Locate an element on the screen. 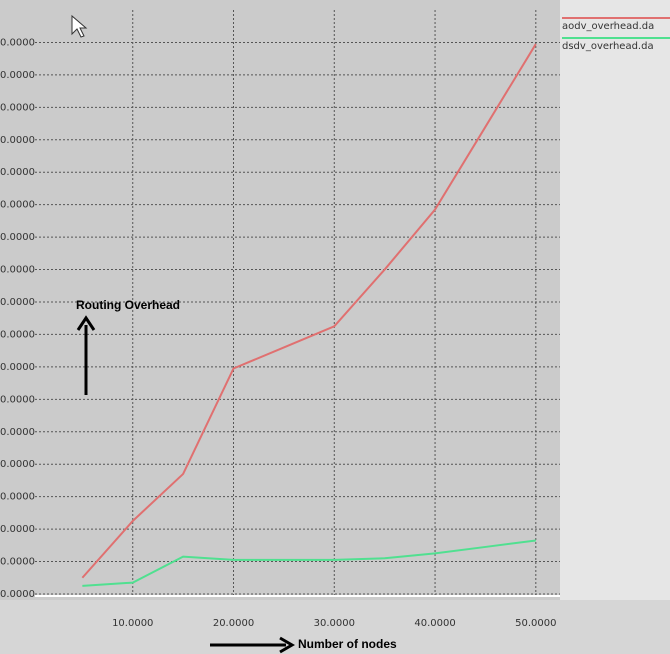  x-tick-label: 30.0000 is located at coordinates (334, 623).